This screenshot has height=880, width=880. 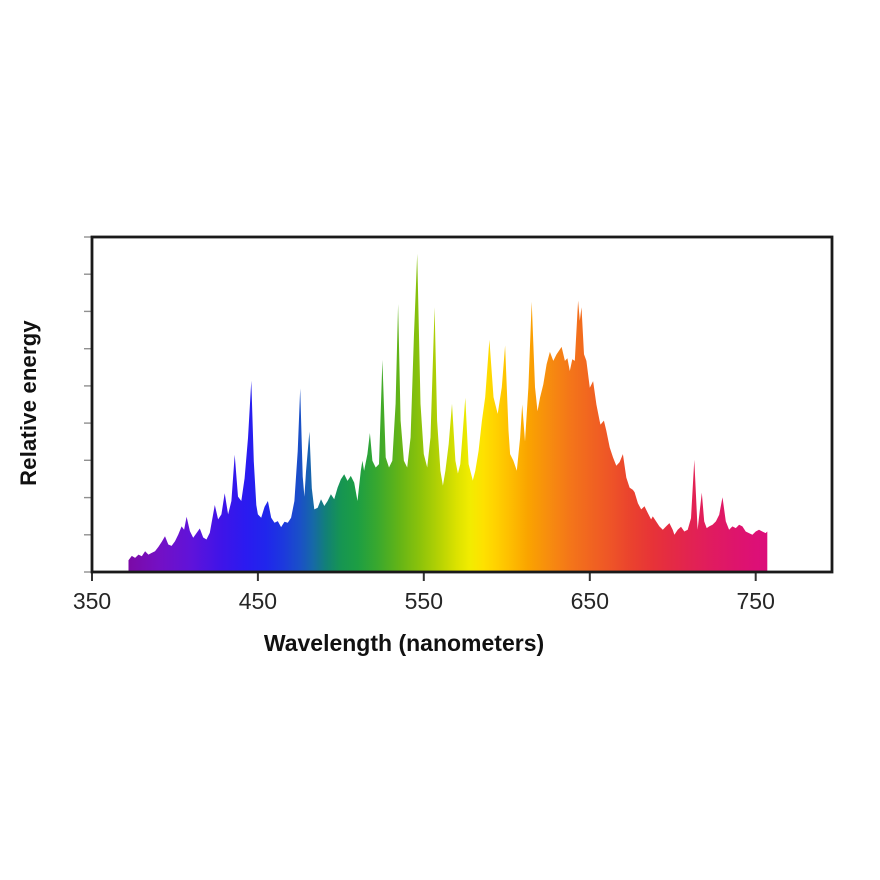 I want to click on x-tick-label-650: 650, so click(x=589, y=601).